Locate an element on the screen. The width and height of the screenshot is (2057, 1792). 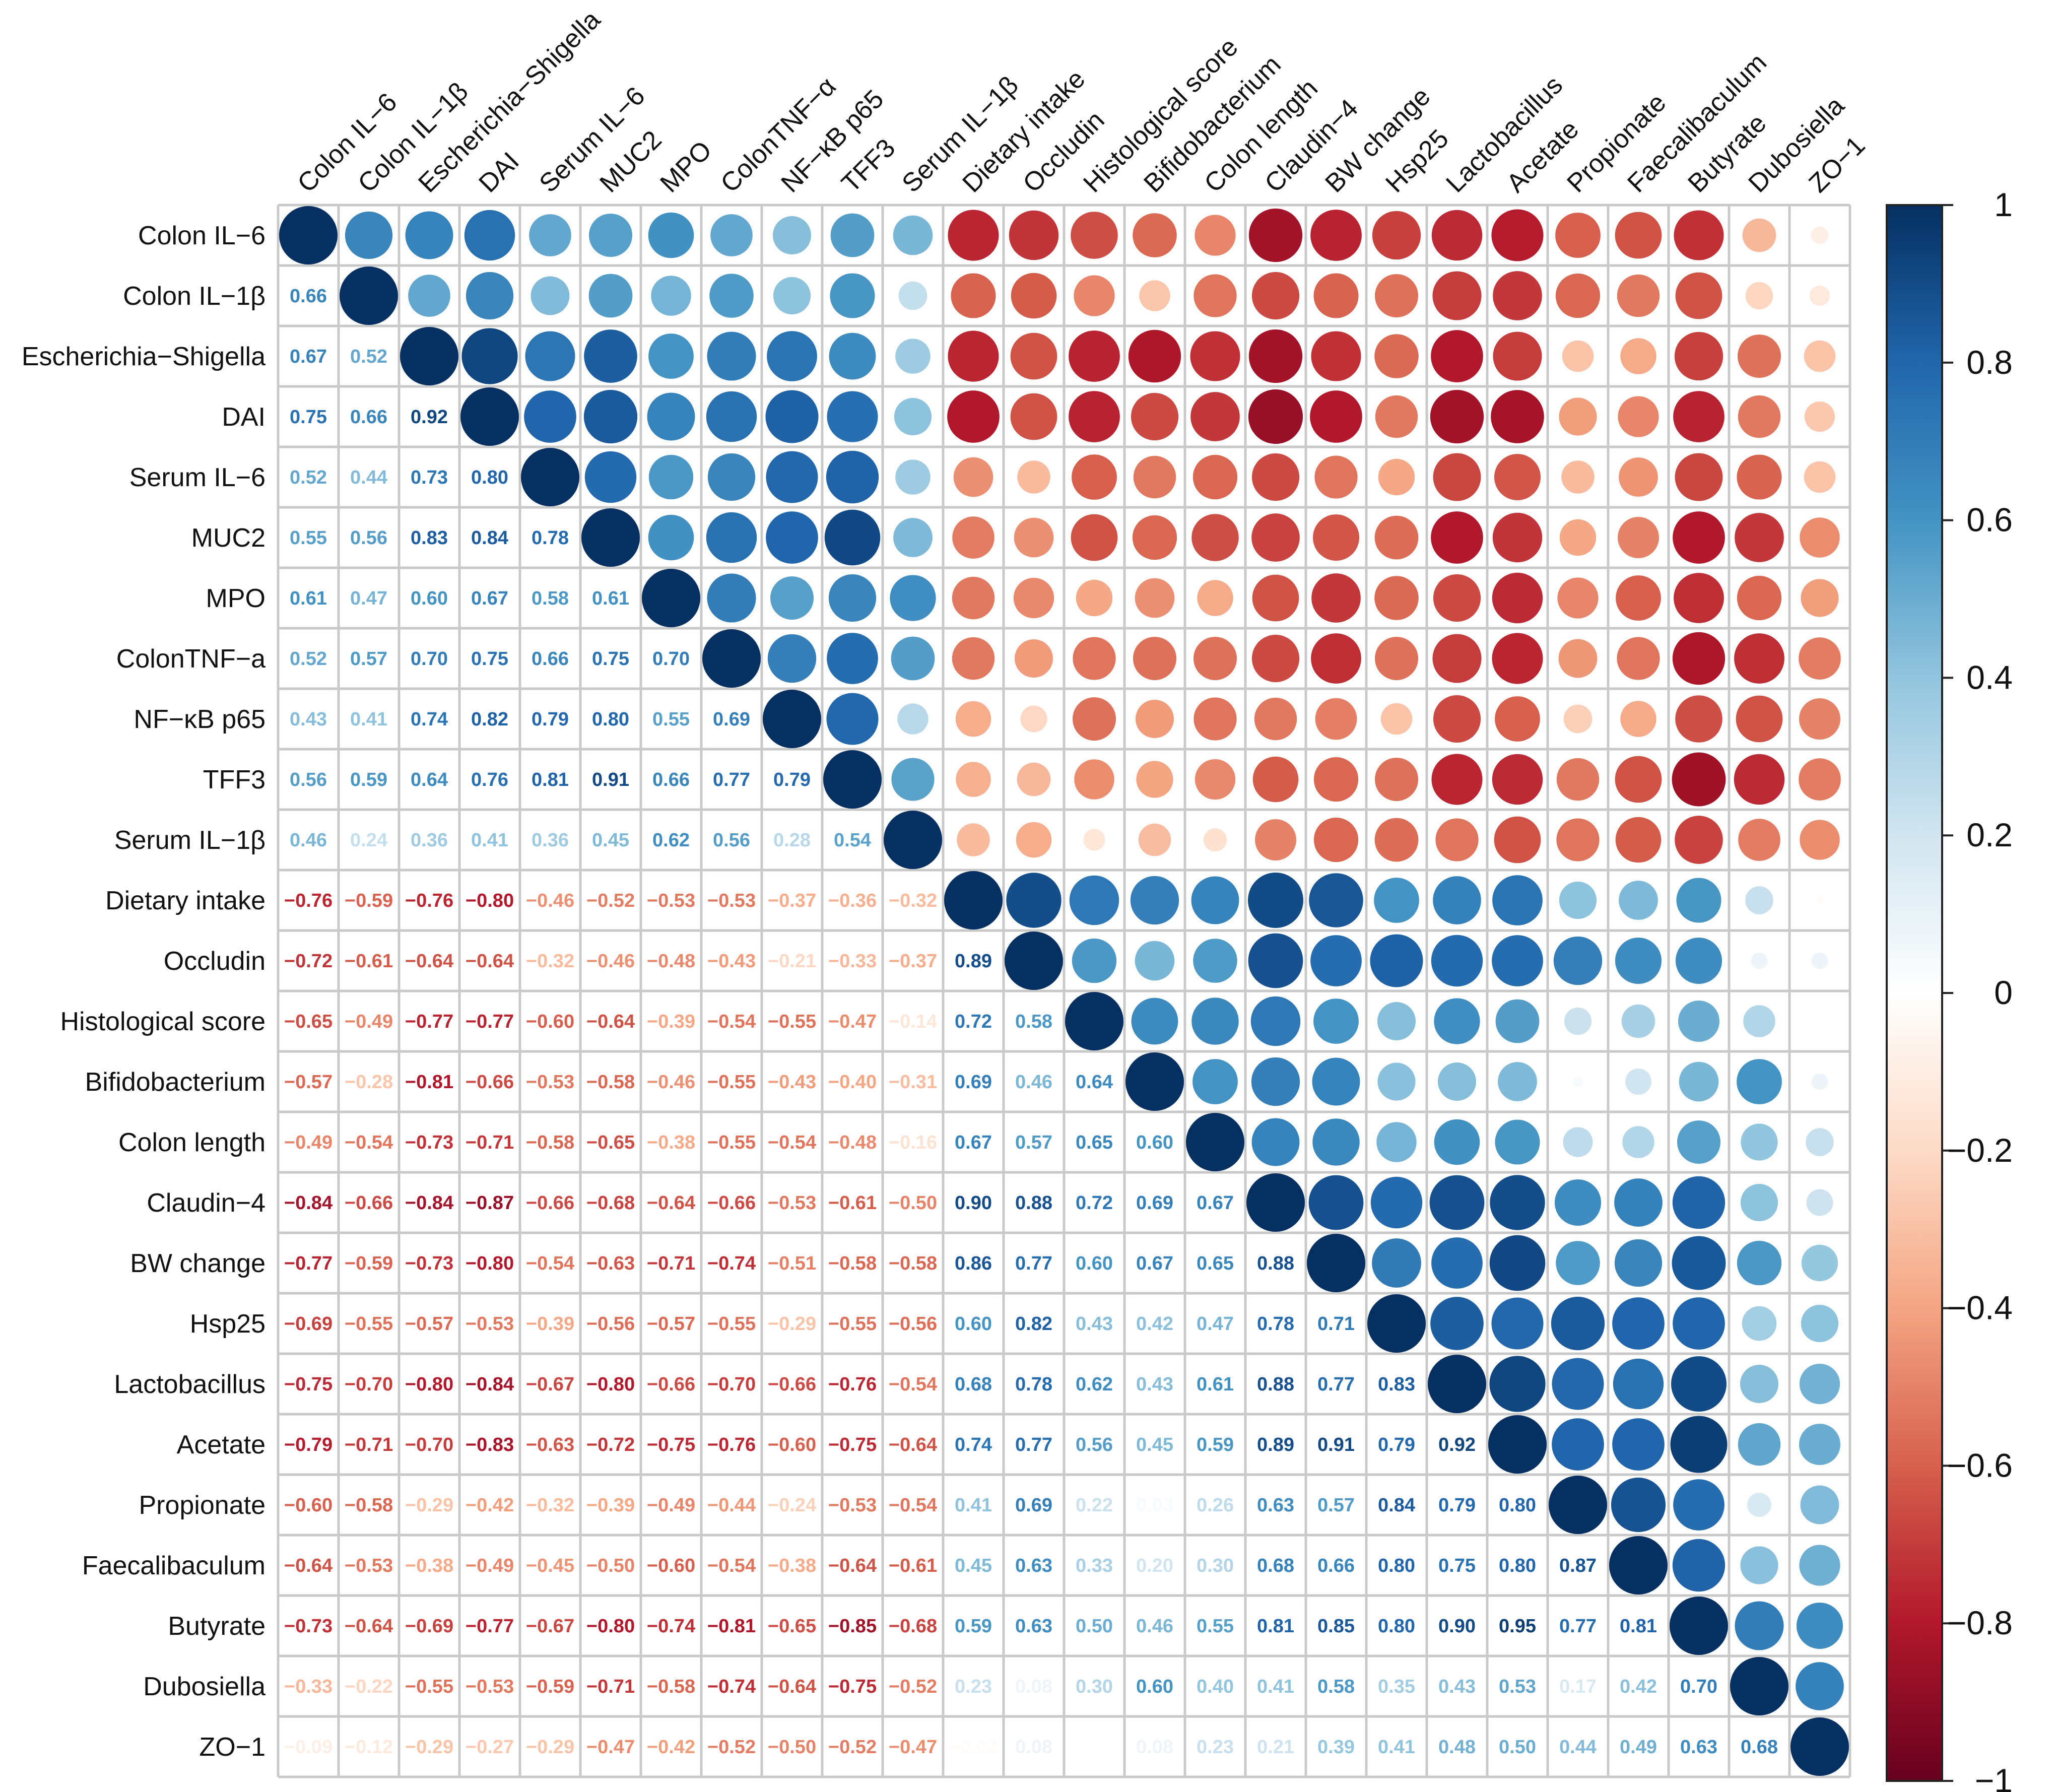
coefficient-label: 0.63 is located at coordinates (1698, 1748).